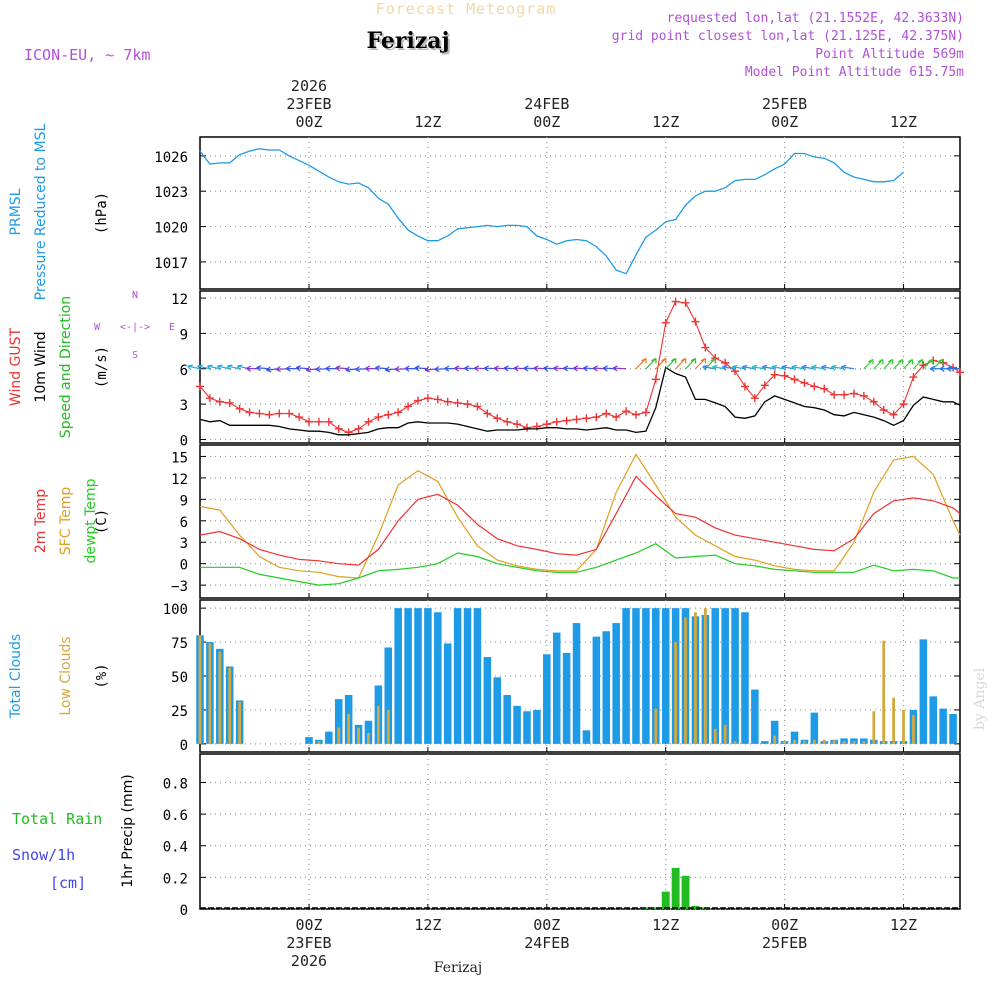  What do you see at coordinates (91, 520) in the screenshot?
I see `dewpoint-label: dewpt Temp` at bounding box center [91, 520].